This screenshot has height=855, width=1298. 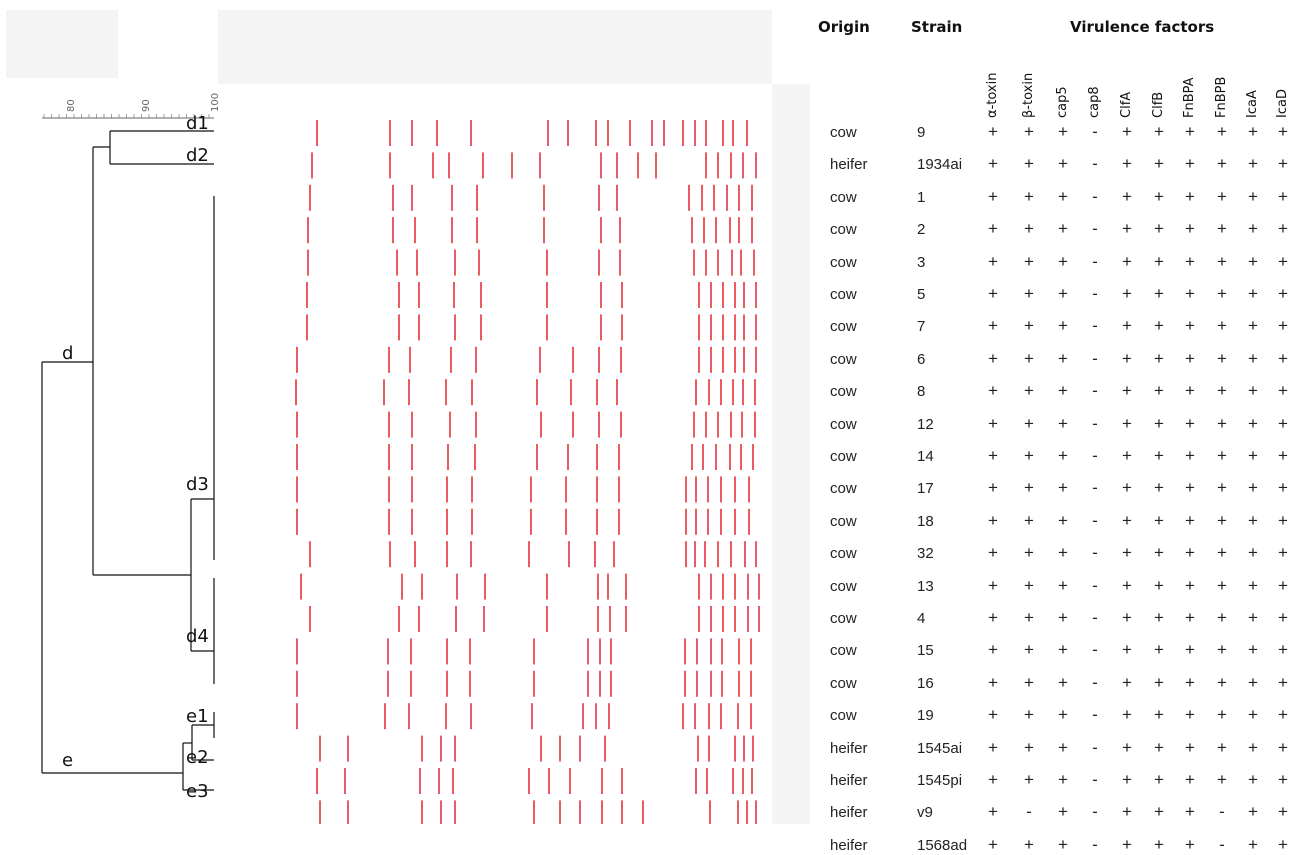 What do you see at coordinates (940, 165) in the screenshot?
I see `strain-cell: 1934ai` at bounding box center [940, 165].